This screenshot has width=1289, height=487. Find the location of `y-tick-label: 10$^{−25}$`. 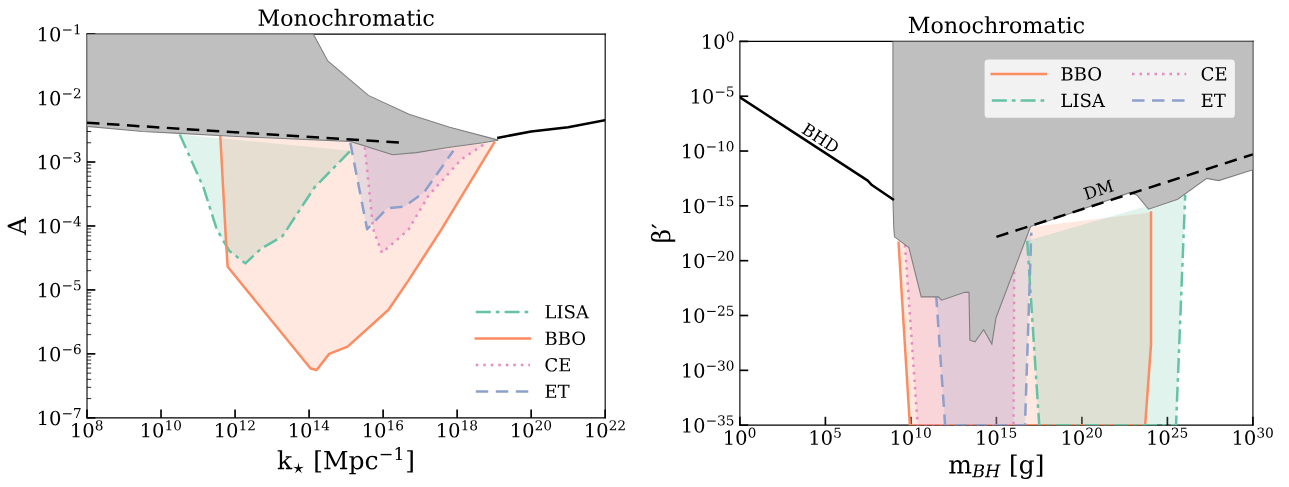

y-tick-label: 10$^{−25}$ is located at coordinates (708, 314).